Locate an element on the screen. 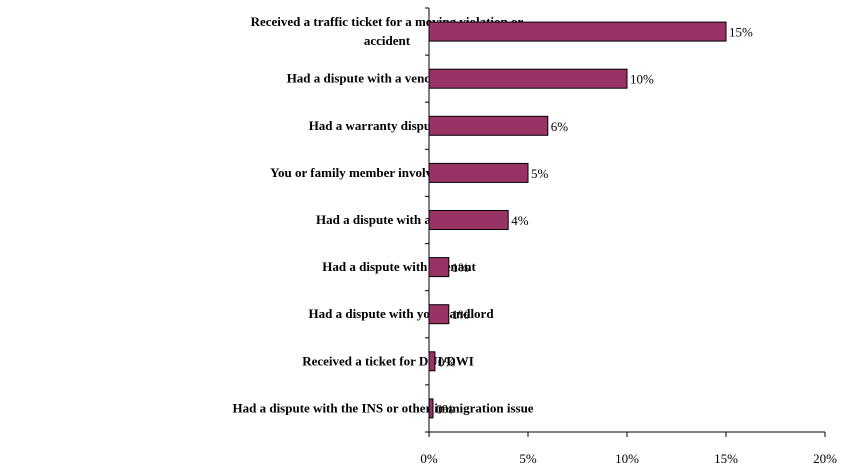 The width and height of the screenshot is (842, 468). value-label: 6% is located at coordinates (560, 126).